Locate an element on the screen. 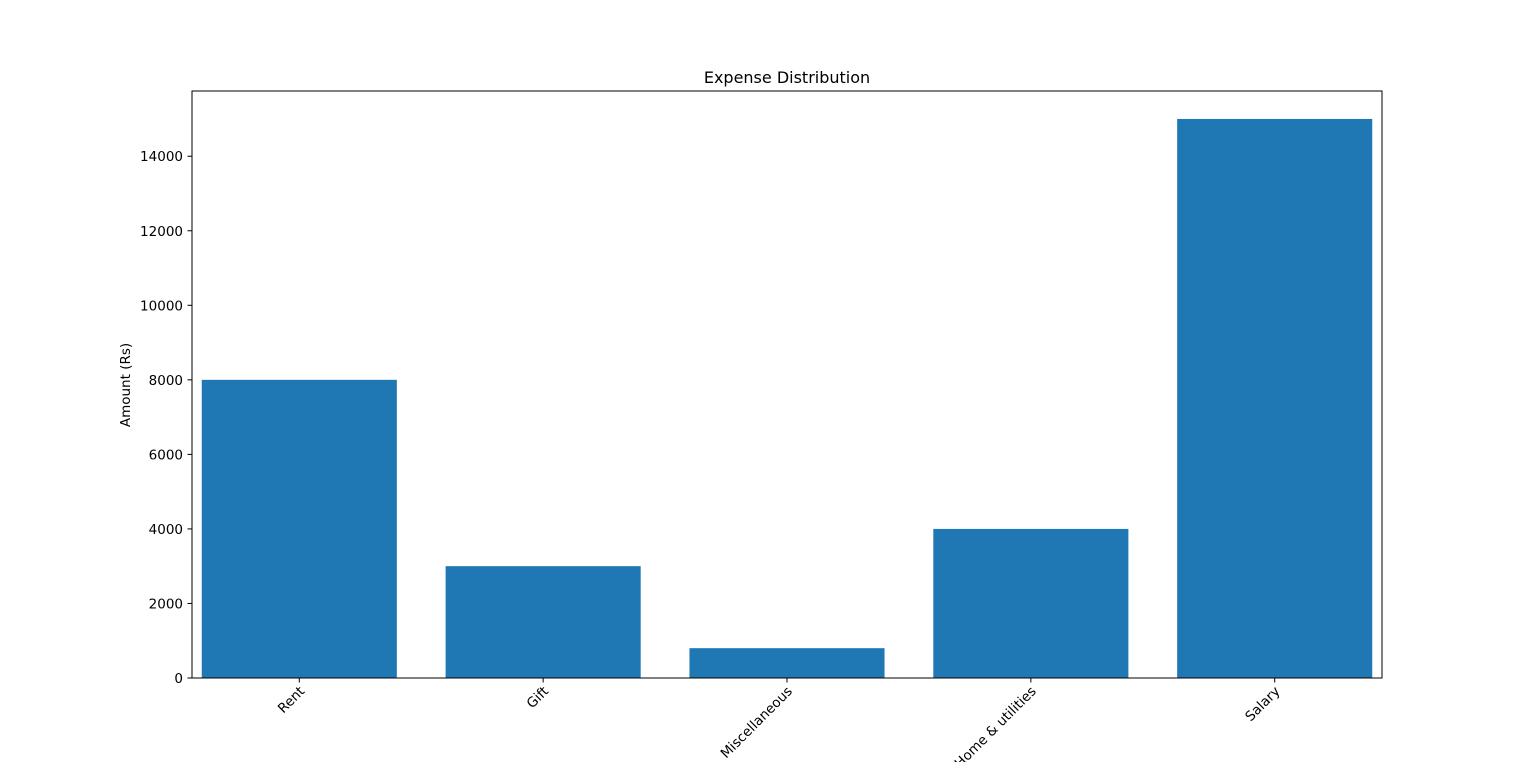 Image resolution: width=1536 pixels, height=762 pixels. y-tick-label: 12000 is located at coordinates (161, 232).